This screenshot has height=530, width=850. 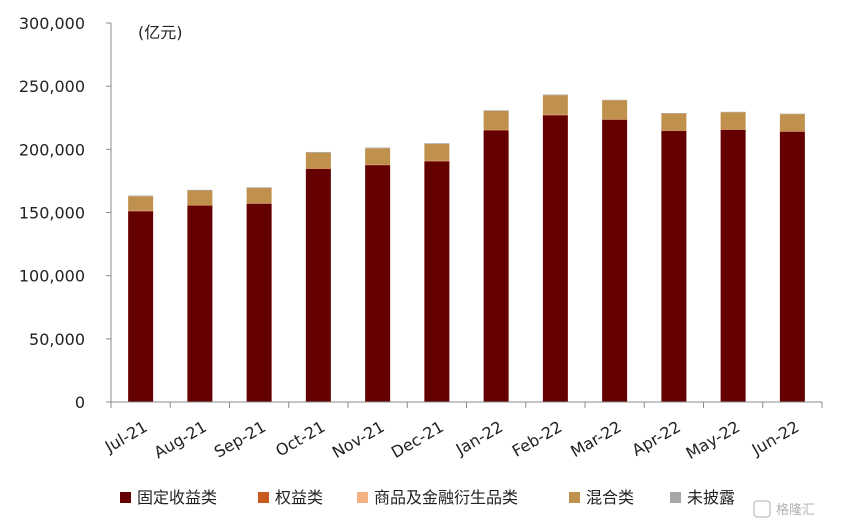 What do you see at coordinates (57, 339) in the screenshot?
I see `y-tick-label: 50,000` at bounding box center [57, 339].